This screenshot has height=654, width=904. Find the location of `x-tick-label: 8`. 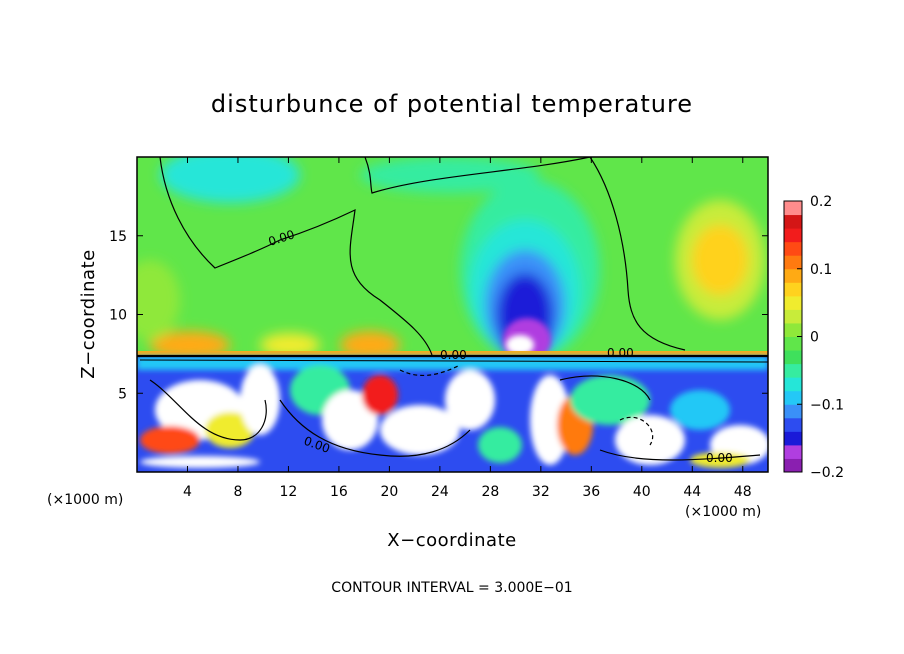

x-tick-label: 8 is located at coordinates (237, 492).